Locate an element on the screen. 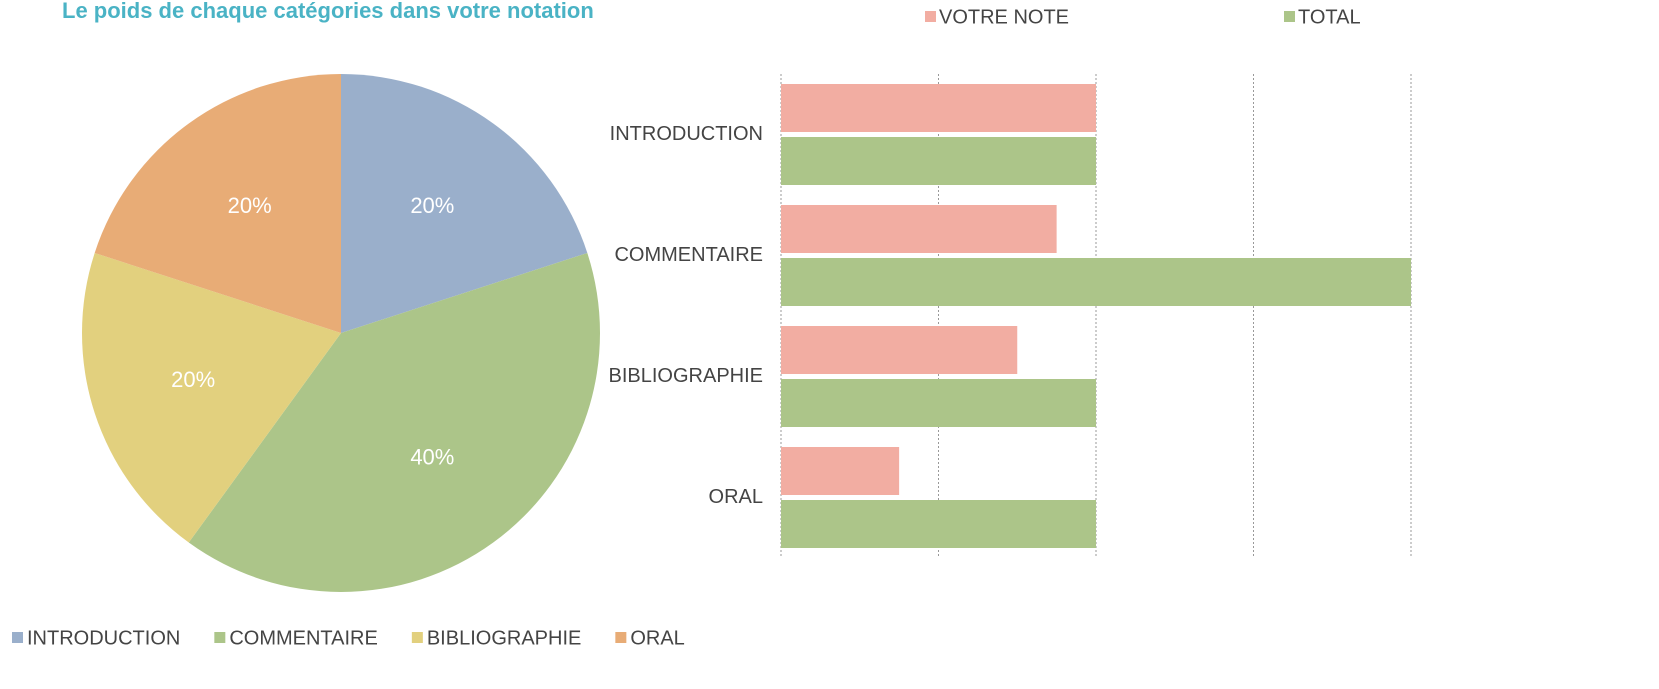 The height and width of the screenshot is (689, 1659). legend-label: TOTAL is located at coordinates (1329, 17).